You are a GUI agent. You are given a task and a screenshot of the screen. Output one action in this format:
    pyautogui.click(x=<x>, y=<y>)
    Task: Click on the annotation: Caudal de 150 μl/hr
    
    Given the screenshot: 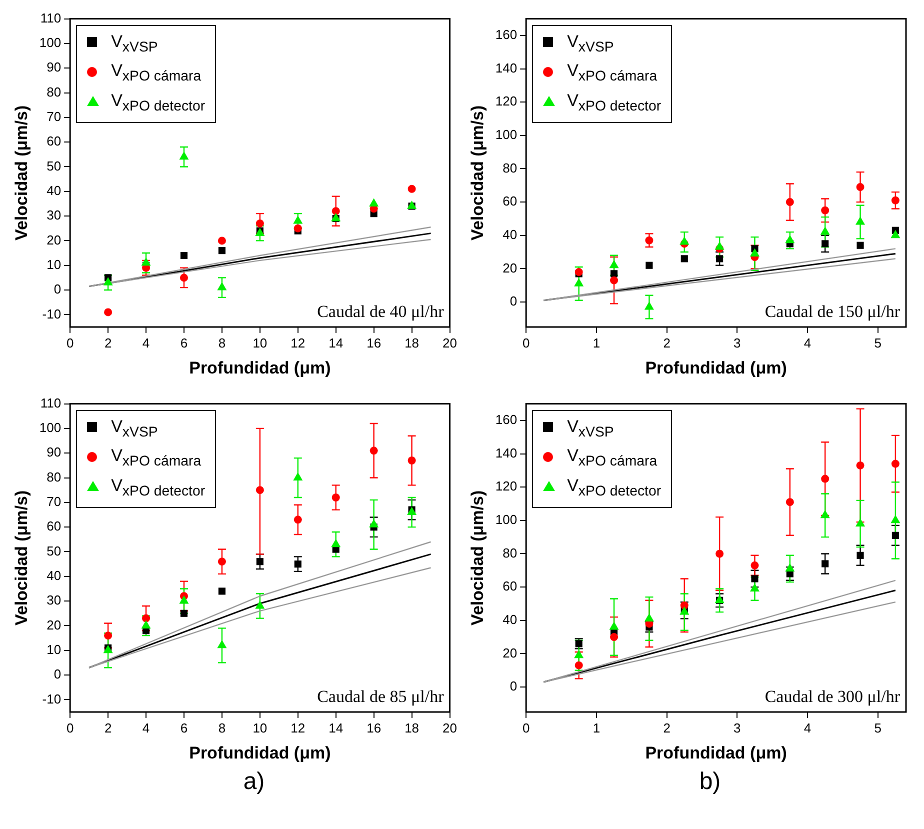 What is the action you would take?
    pyautogui.click(x=832, y=311)
    